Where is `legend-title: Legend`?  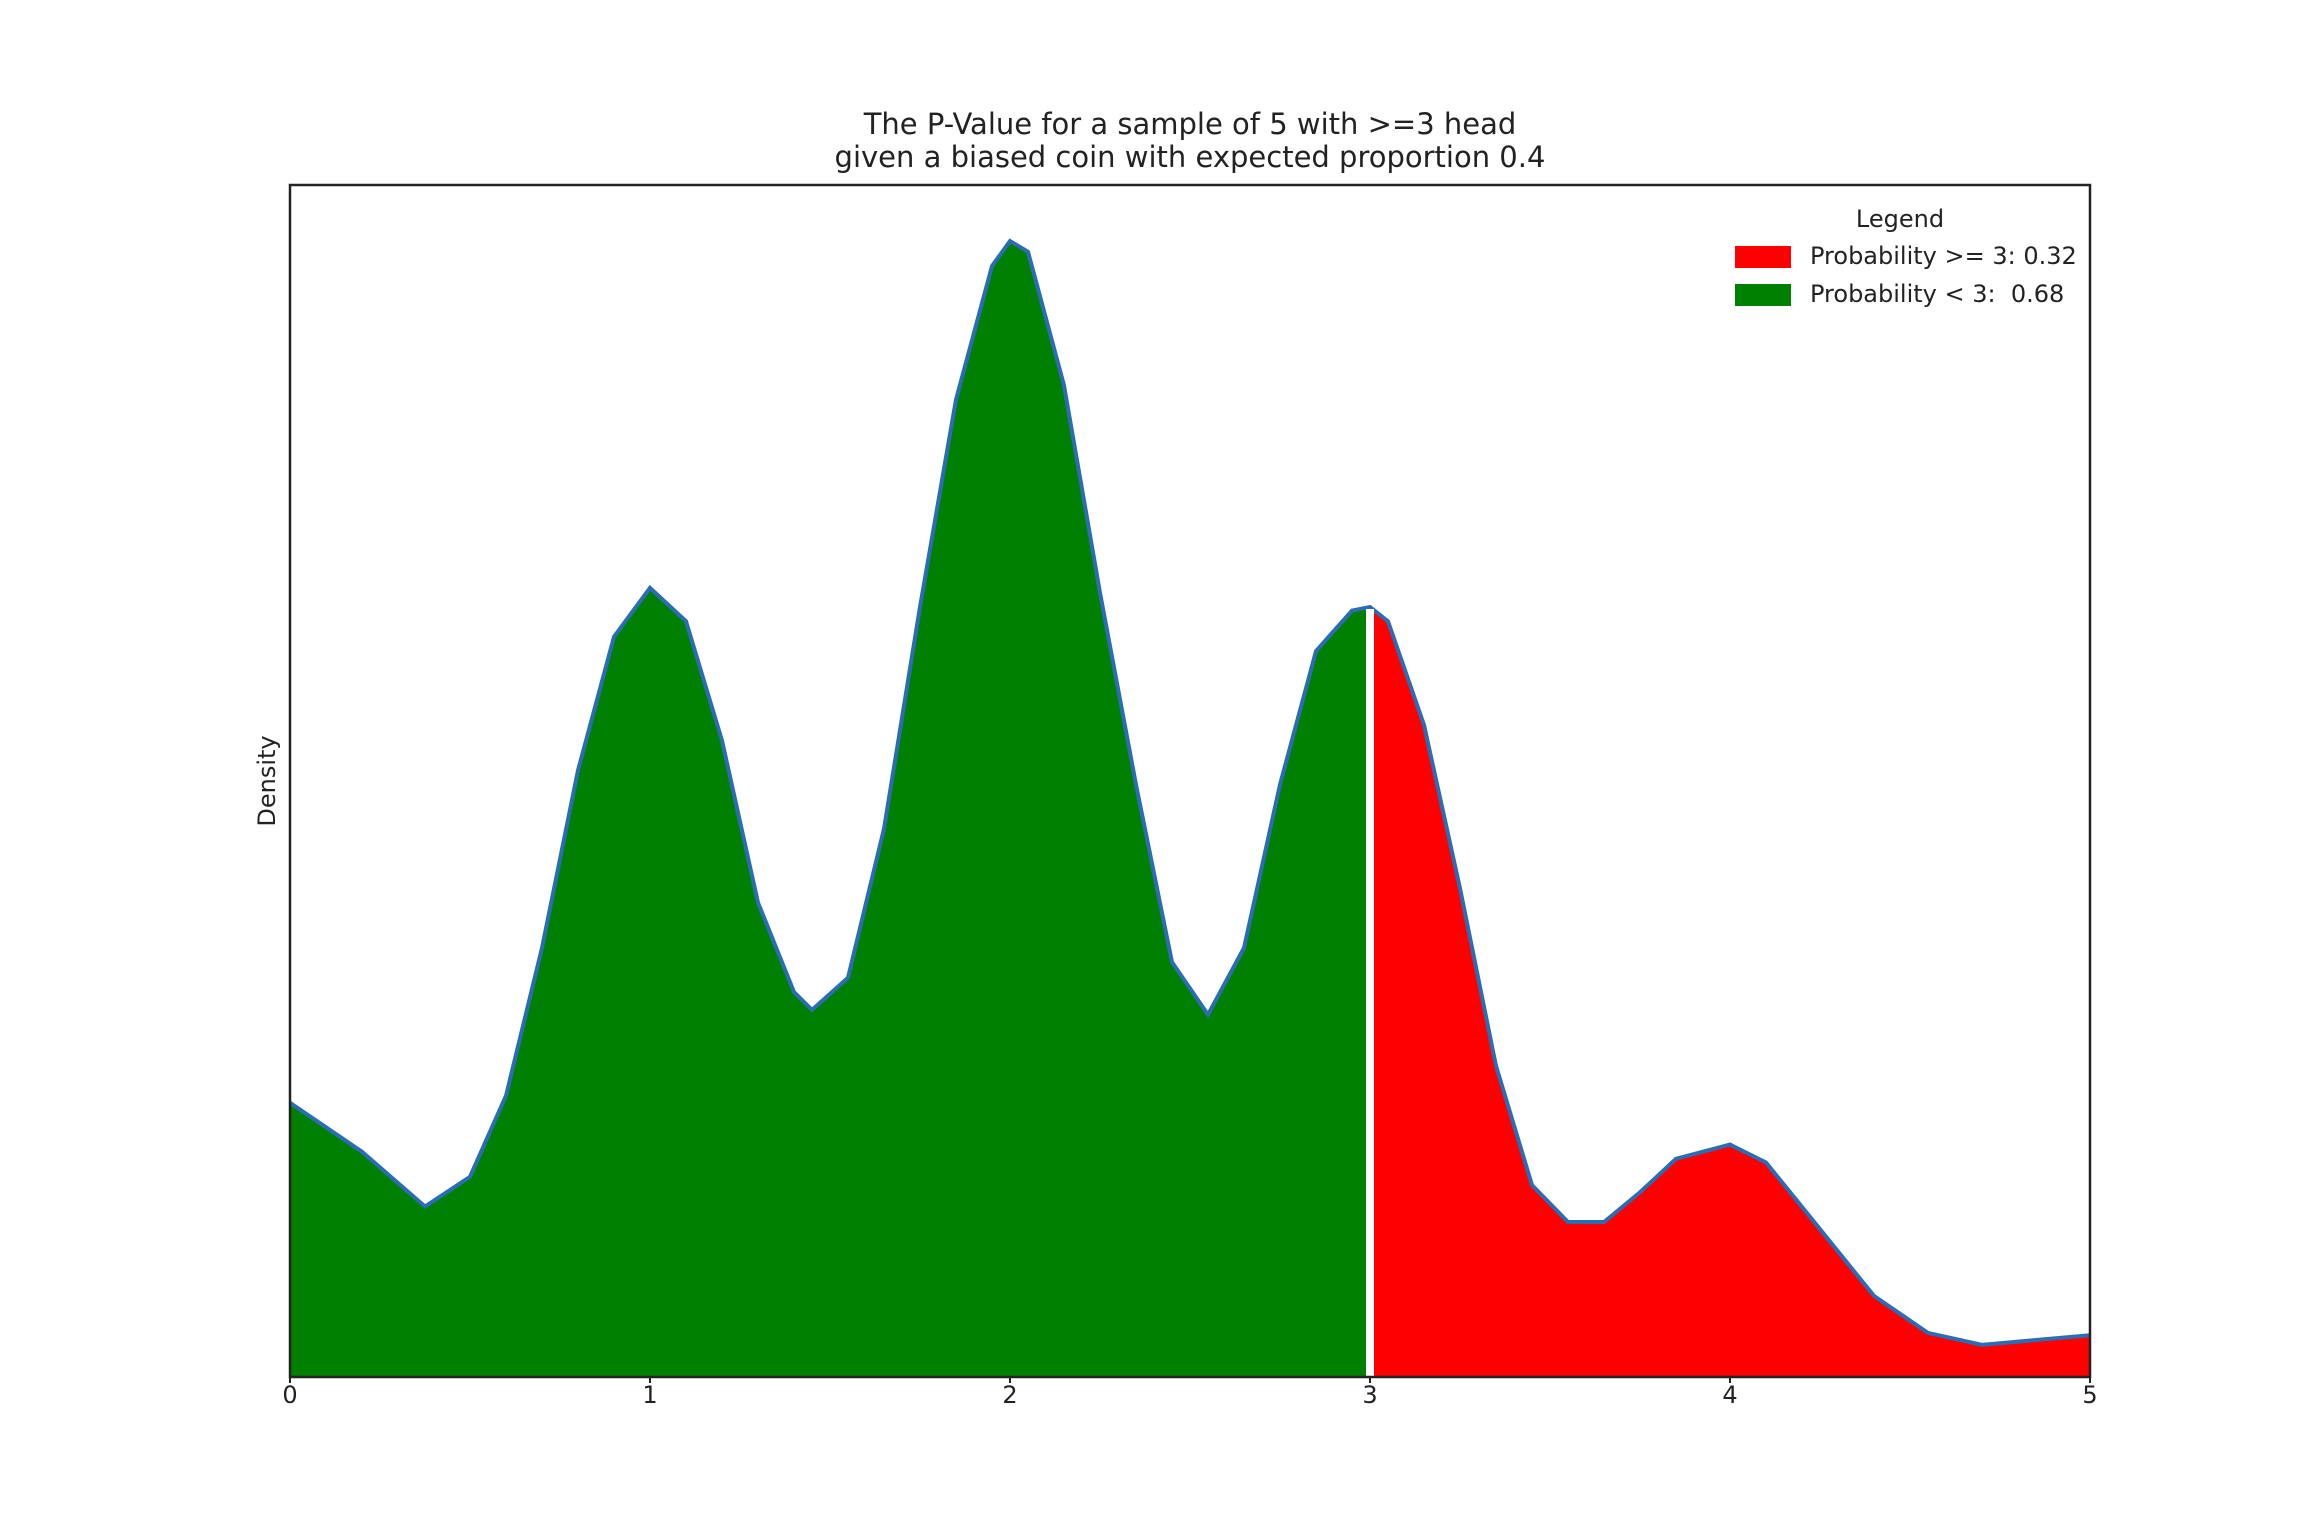 legend-title: Legend is located at coordinates (1900, 219).